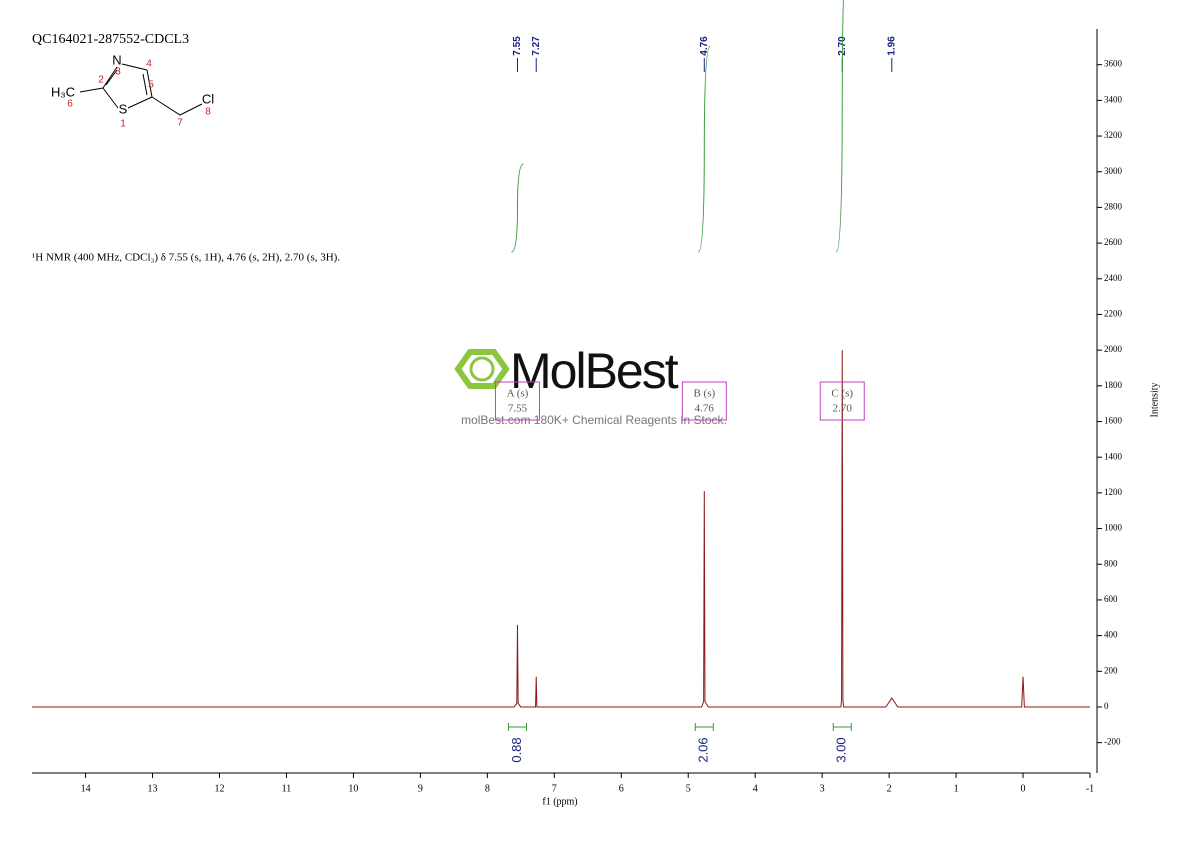  I want to click on y-tick-label: 2400, so click(1113, 278).